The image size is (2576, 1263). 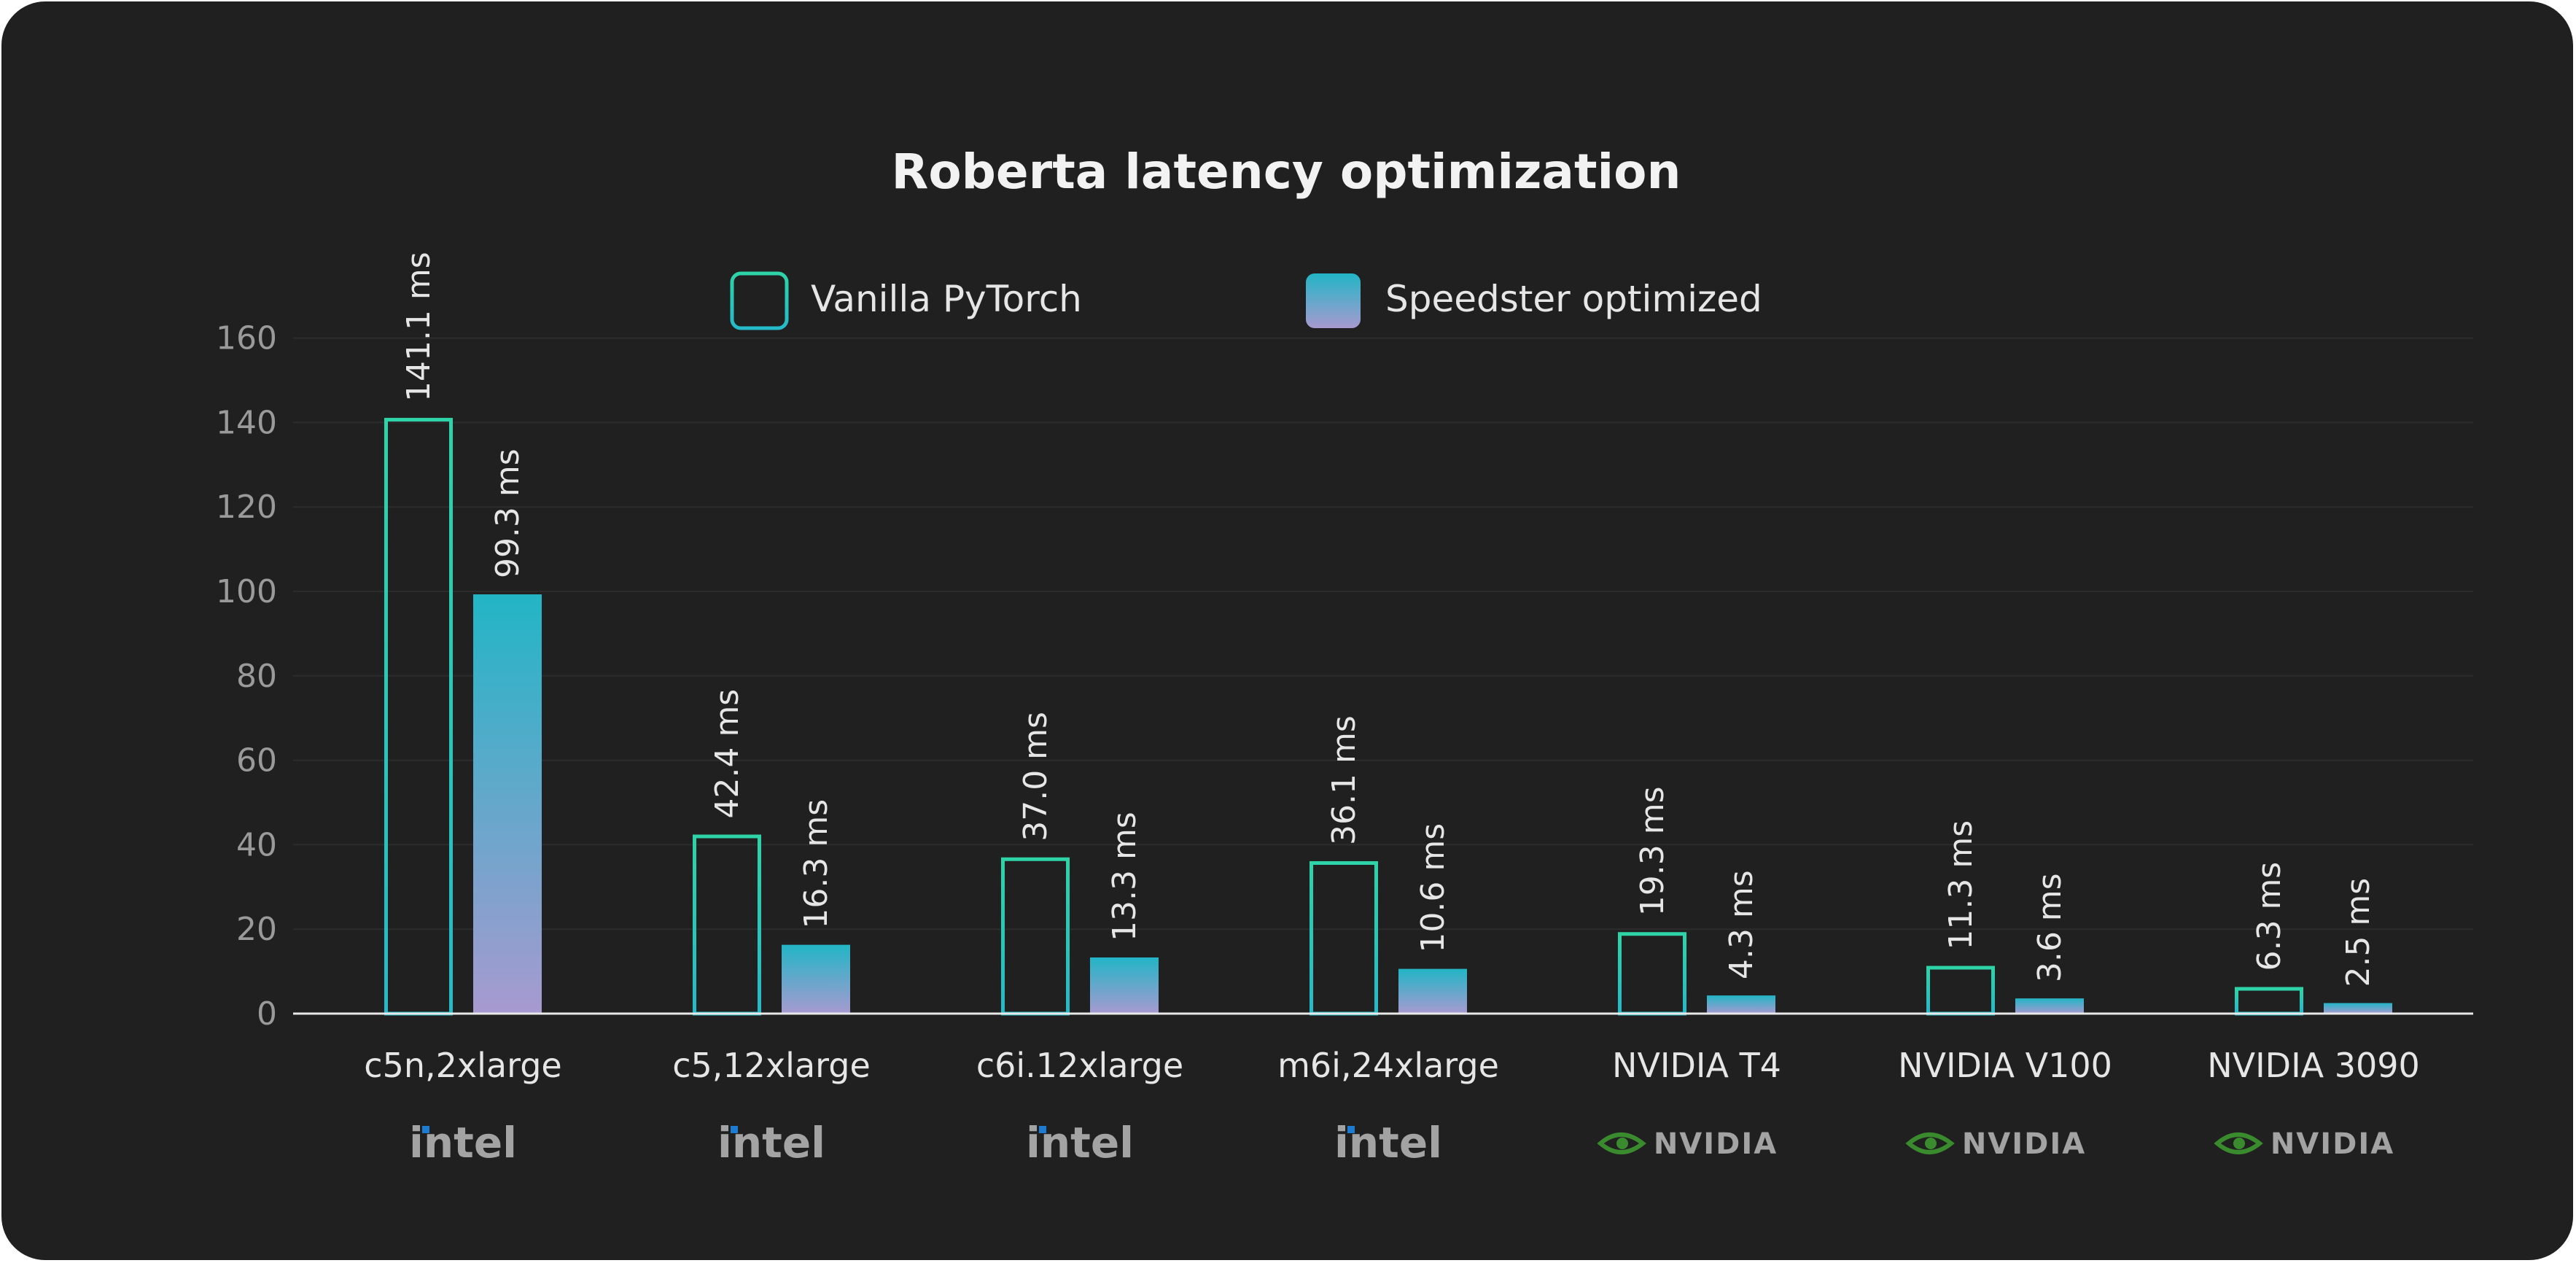 I want to click on data-label-vanilla: 42.4 ms, so click(x=727, y=754).